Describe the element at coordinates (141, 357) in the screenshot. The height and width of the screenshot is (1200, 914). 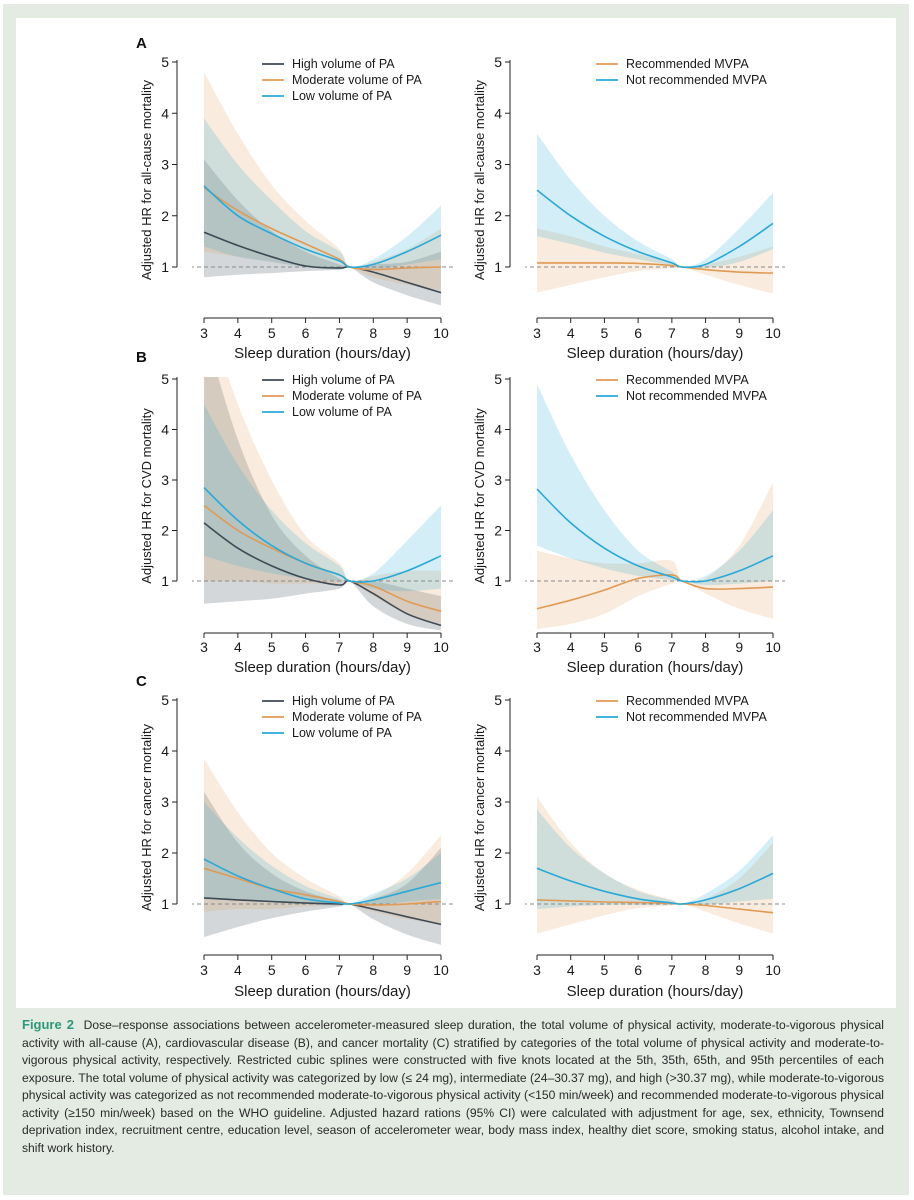
I see `panel-letter: B` at that location.